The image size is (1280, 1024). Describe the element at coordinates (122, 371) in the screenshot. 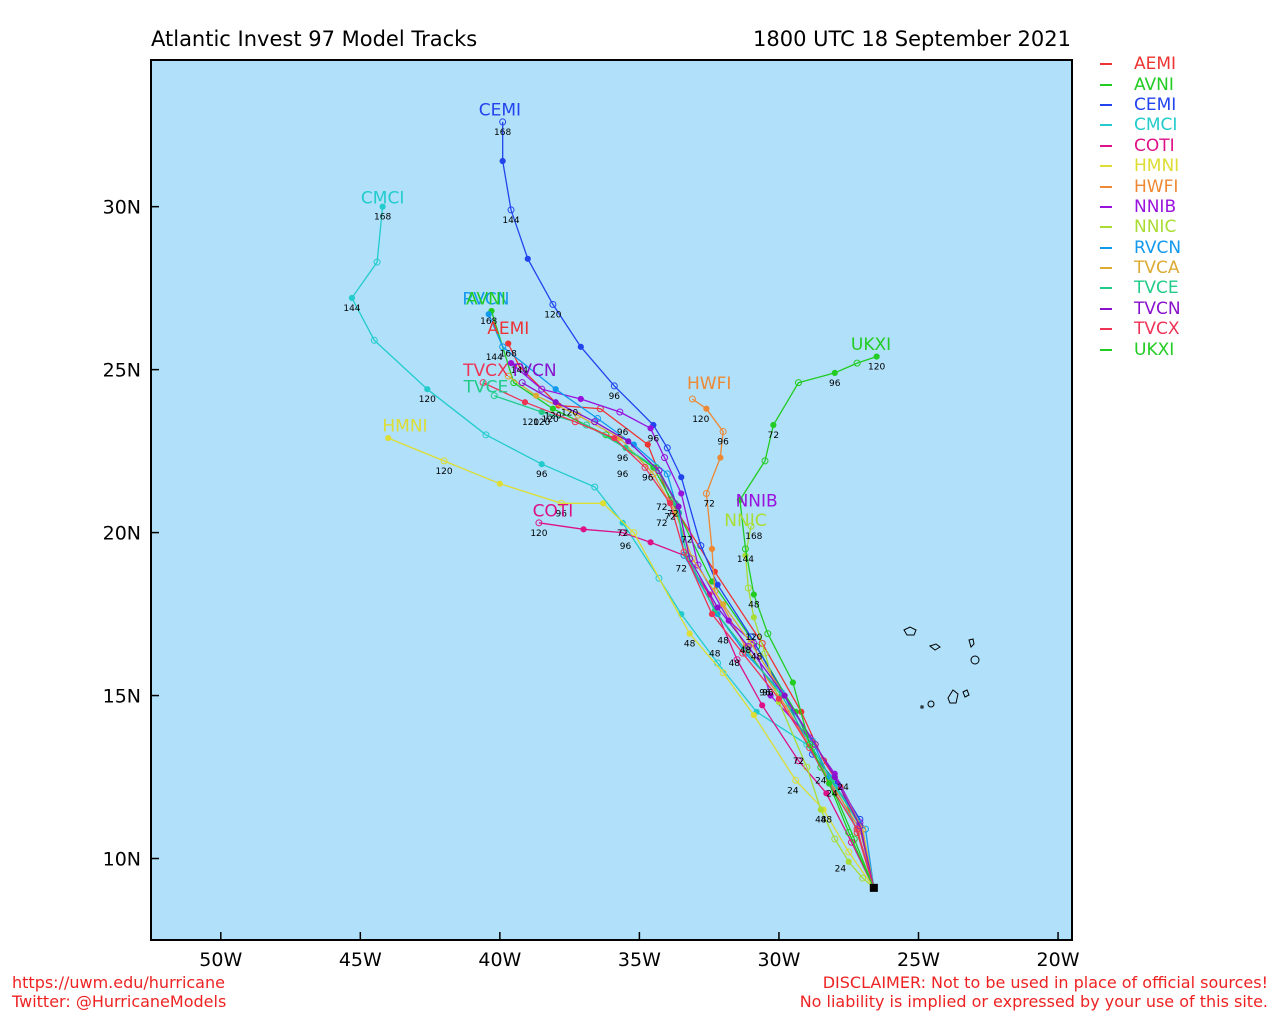

I see `y-tick-label: 25N` at that location.